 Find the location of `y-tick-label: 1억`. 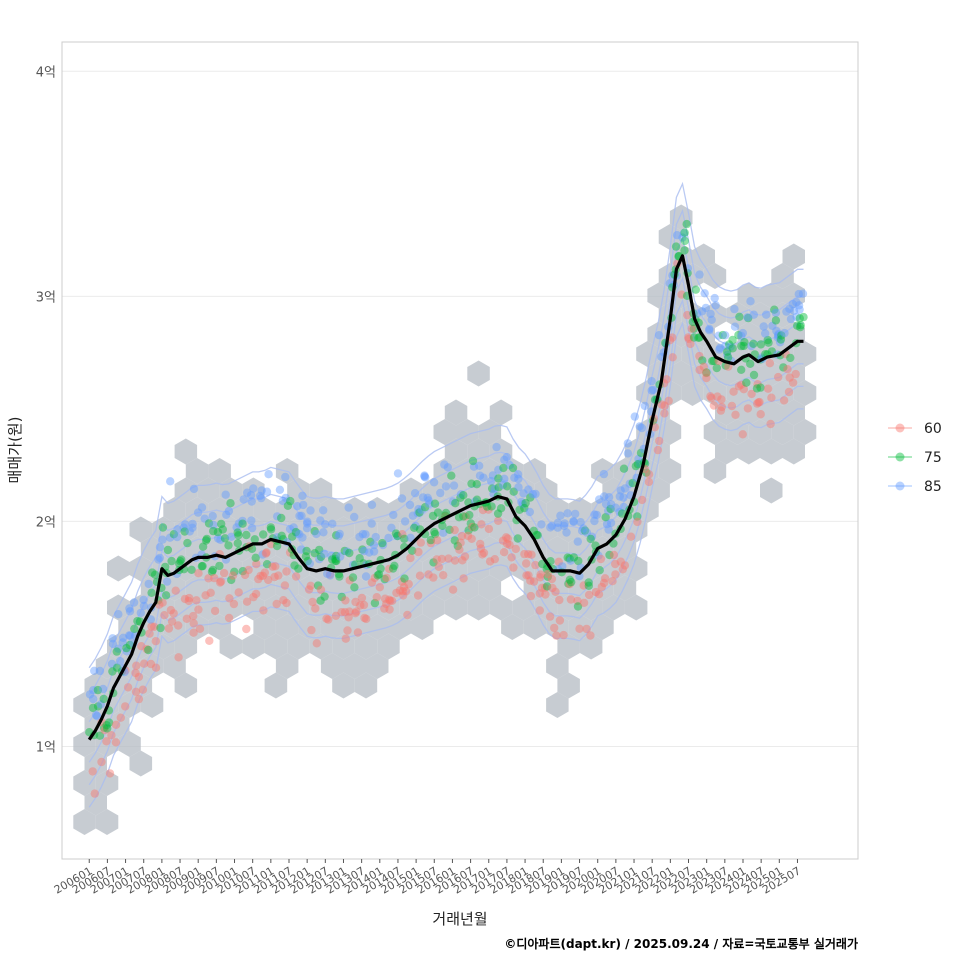

y-tick-label: 1억 is located at coordinates (46, 747).